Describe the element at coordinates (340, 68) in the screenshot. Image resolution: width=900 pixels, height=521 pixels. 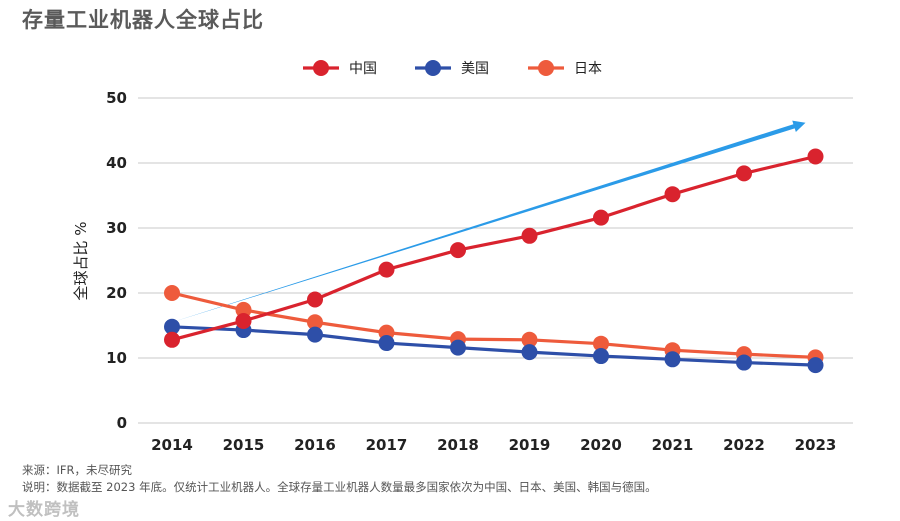
I see `legend-item: 中国` at that location.